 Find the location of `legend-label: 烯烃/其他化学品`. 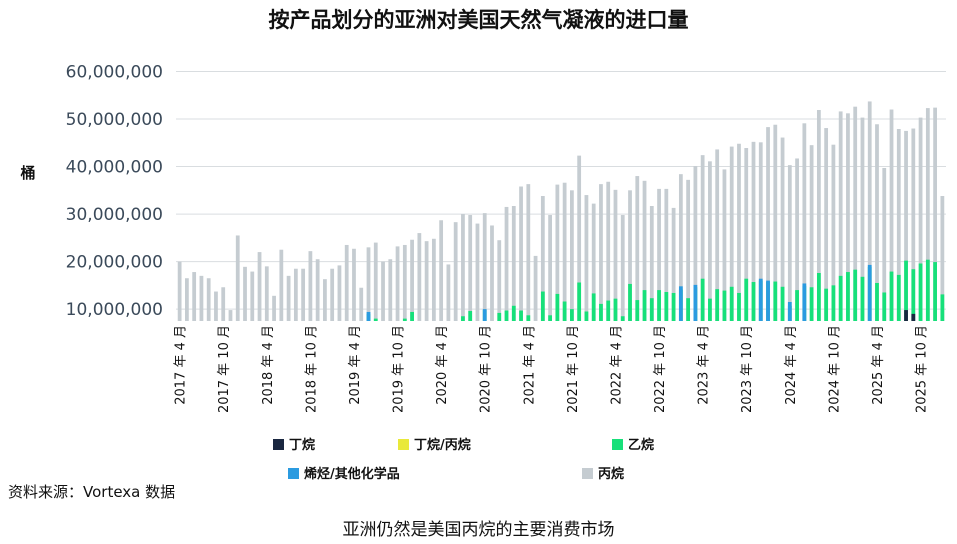

legend-label: 烯烃/其他化学品 is located at coordinates (352, 474).